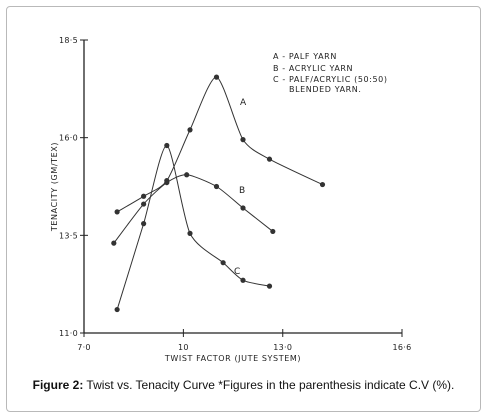 The image size is (489, 420). I want to click on x-tick-label: 13·0, so click(282, 347).